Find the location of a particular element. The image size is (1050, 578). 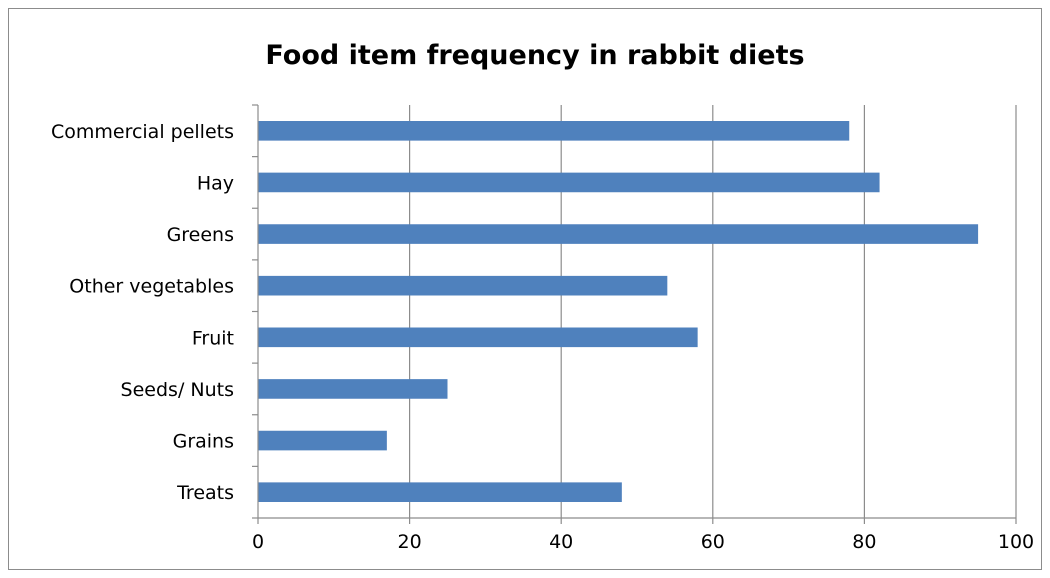

x-tick-label: 100 is located at coordinates (1016, 542).